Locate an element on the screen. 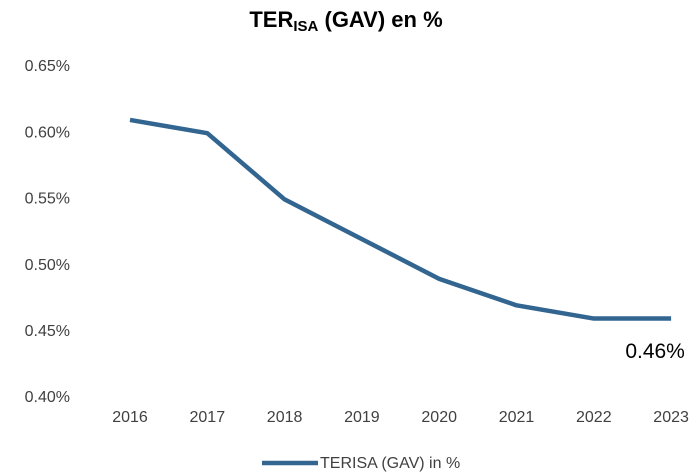 This screenshot has height=476, width=692. y-tick-label: 0.65% is located at coordinates (47, 66).